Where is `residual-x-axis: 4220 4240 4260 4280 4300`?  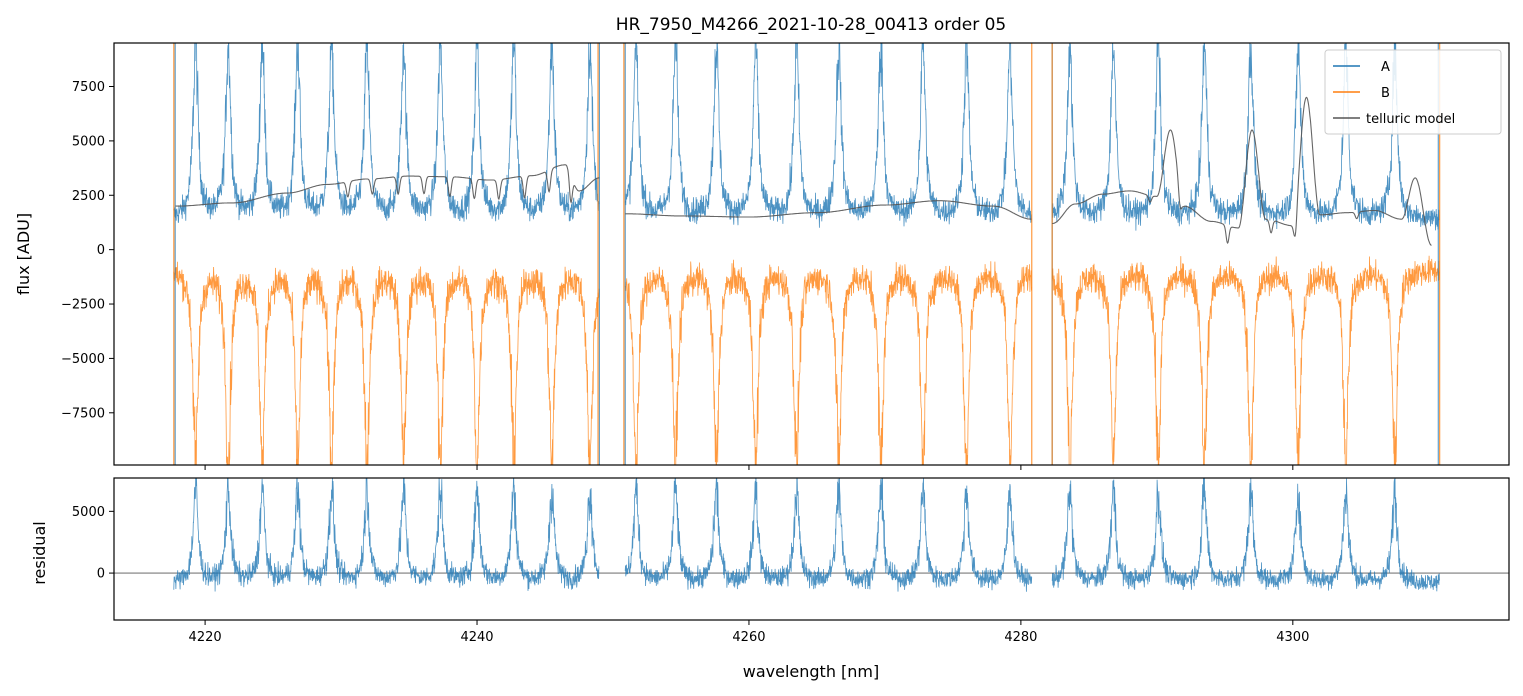 residual-x-axis: 4220 4240 4260 4280 4300 is located at coordinates (749, 632).